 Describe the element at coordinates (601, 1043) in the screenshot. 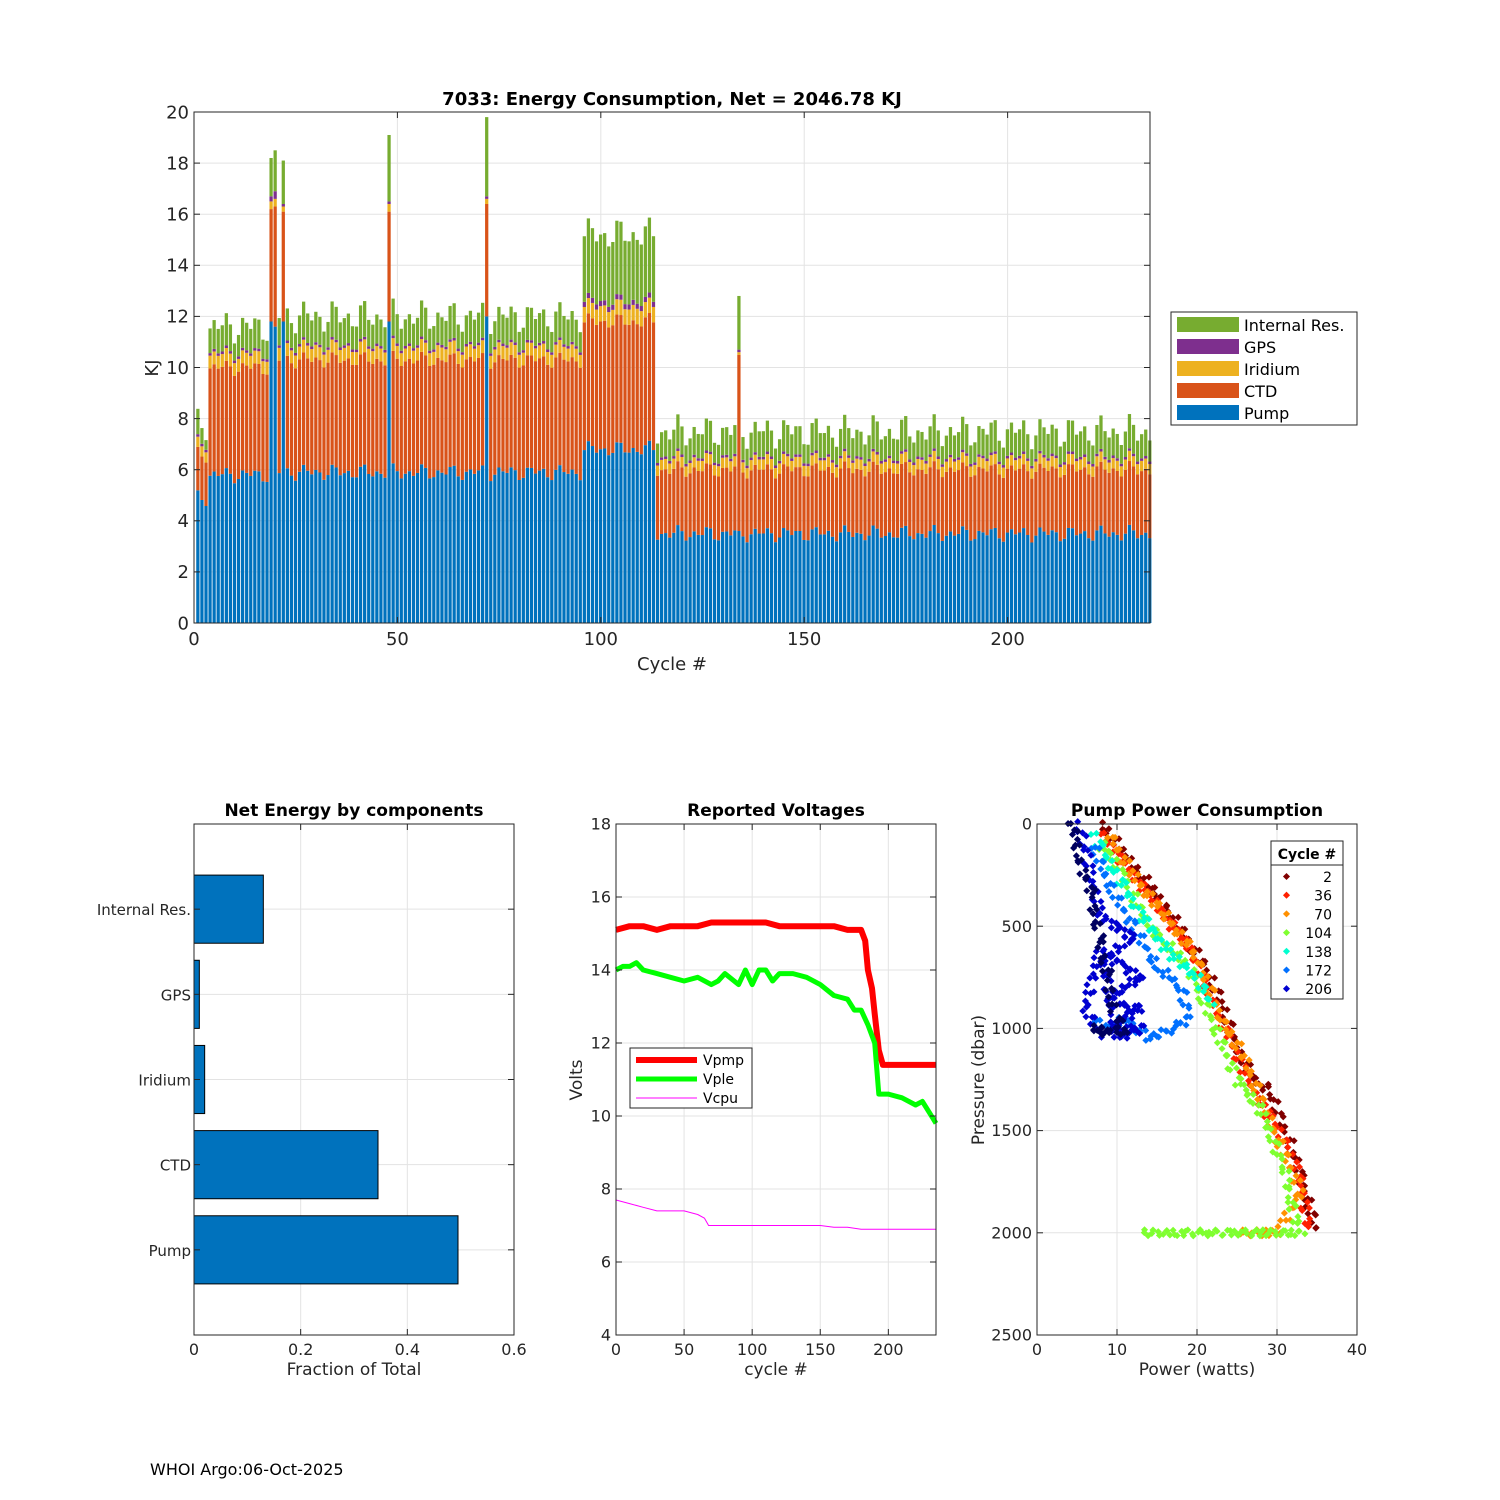

I see `y-tick-label: 12` at that location.